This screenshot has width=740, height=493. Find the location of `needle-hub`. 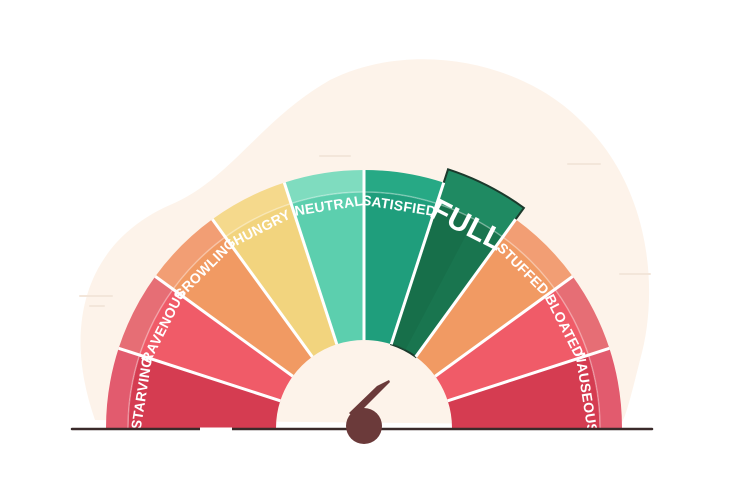

needle-hub is located at coordinates (364, 426).